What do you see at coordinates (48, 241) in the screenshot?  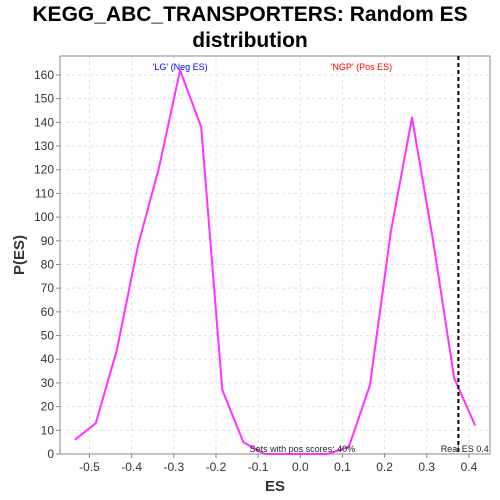 I see `y-tick-label: 90` at bounding box center [48, 241].